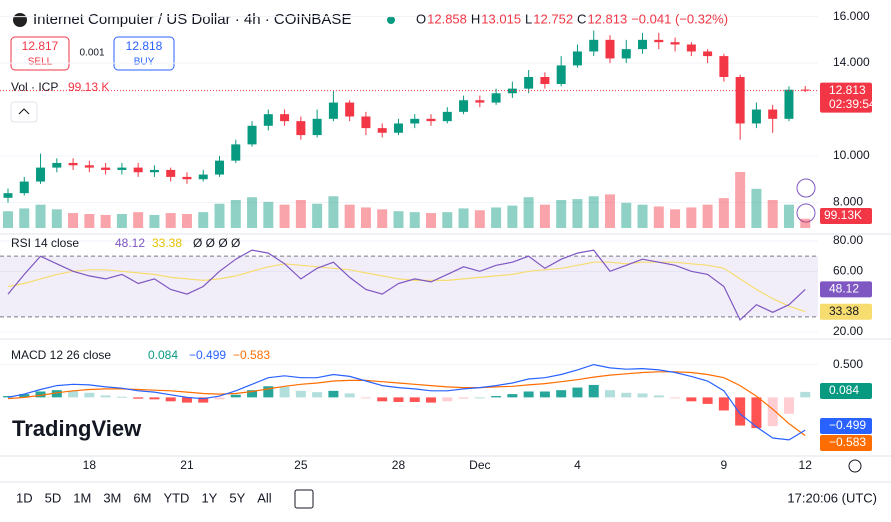 This screenshot has height=522, width=891. Describe the element at coordinates (251, 355) in the screenshot. I see `macd-legend-signal: −0.583` at that location.